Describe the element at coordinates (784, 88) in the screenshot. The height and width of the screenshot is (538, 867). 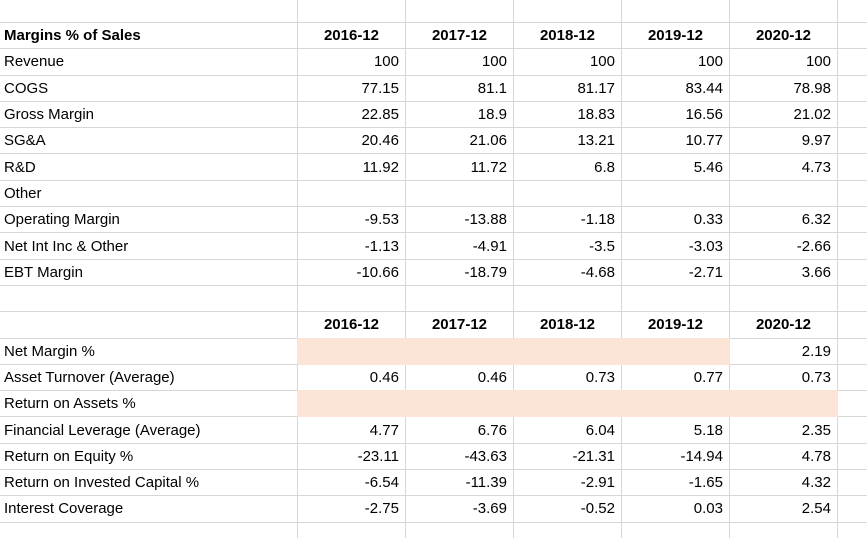
I see `value-cell: 78.98` at that location.